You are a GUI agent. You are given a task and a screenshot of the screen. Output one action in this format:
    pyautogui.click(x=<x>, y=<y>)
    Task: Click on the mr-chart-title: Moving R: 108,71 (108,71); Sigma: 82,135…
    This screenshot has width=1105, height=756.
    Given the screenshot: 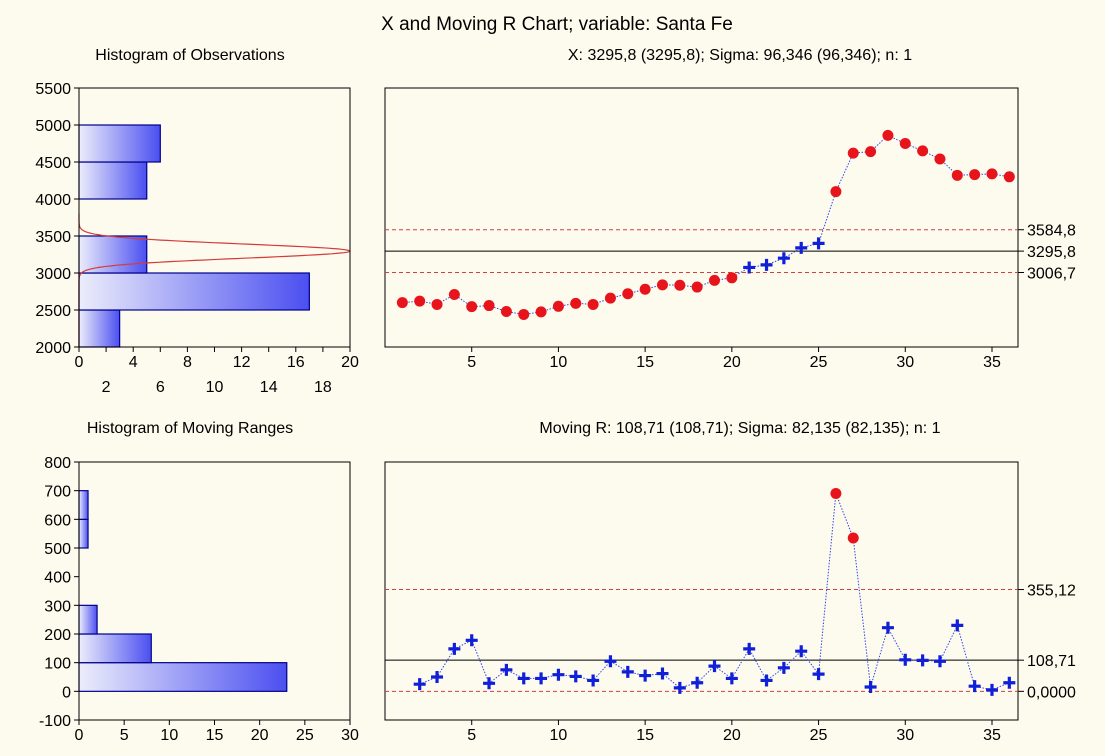 What is the action you would take?
    pyautogui.click(x=739, y=428)
    